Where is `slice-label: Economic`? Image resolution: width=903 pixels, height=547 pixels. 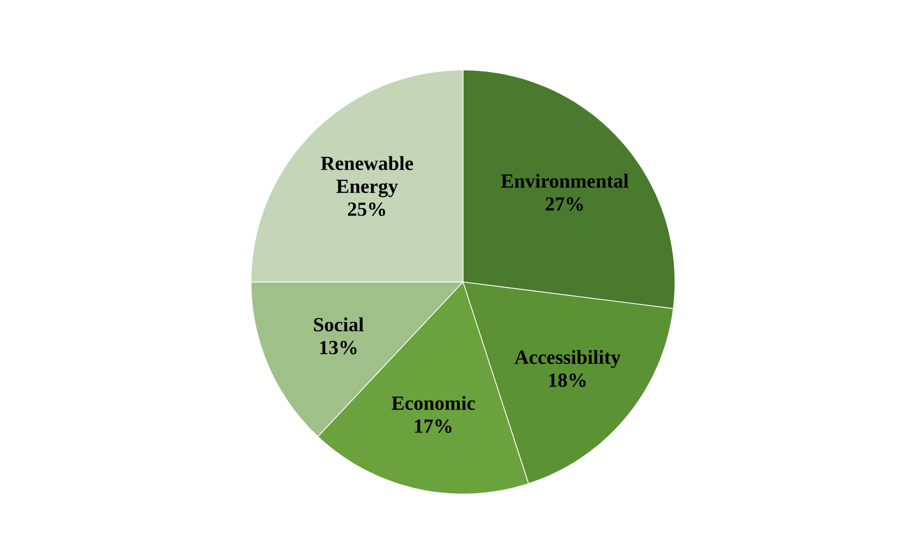 slice-label: Economic is located at coordinates (433, 403).